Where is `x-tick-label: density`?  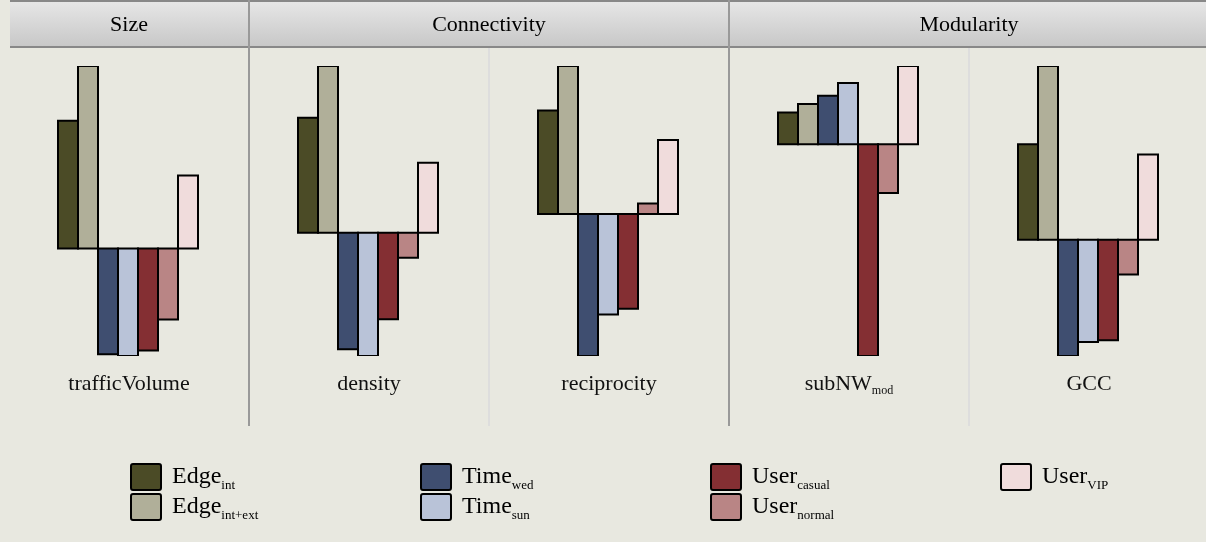 x-tick-label: density is located at coordinates (369, 382).